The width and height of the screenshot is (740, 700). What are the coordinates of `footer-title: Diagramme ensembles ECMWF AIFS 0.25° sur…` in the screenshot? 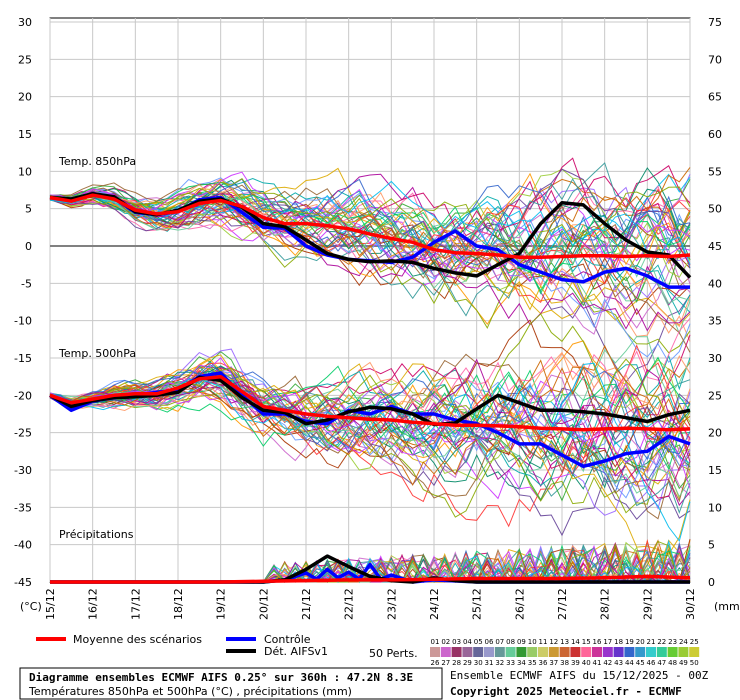 It's located at (221, 677).